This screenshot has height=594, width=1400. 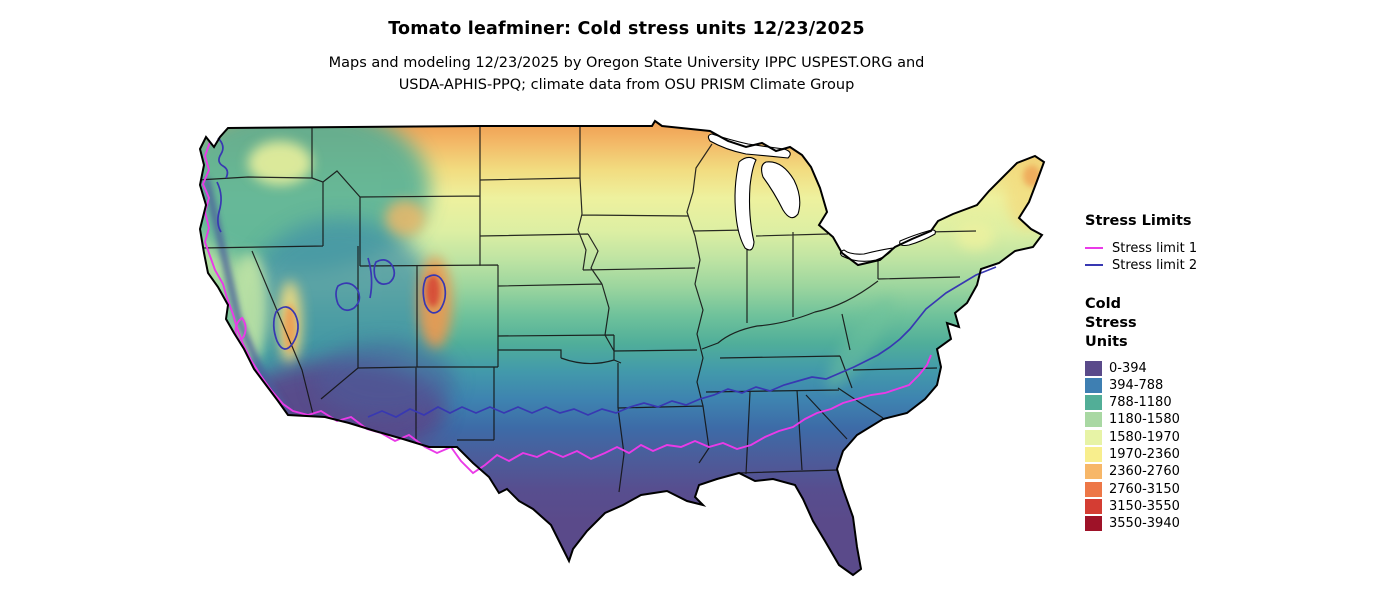 I want to click on legend-item-1180-1580: 1180-1580, so click(x=1160, y=419).